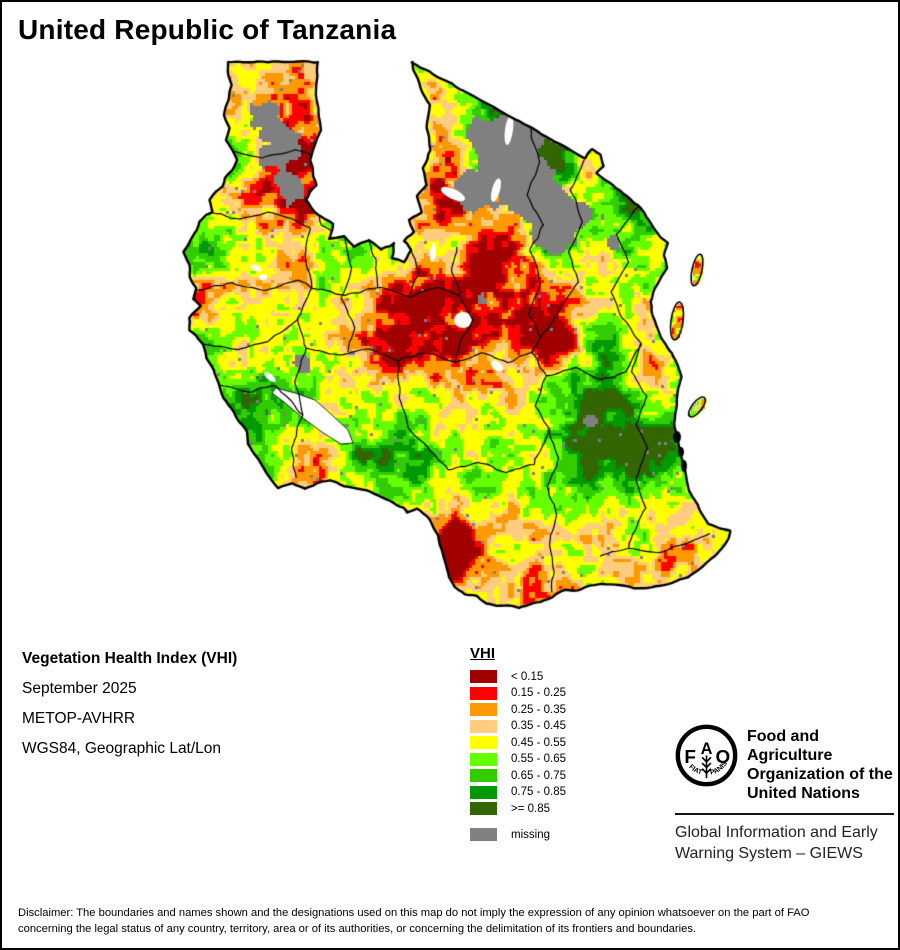 The width and height of the screenshot is (900, 950). What do you see at coordinates (531, 808) in the screenshot?
I see `legend-label: >= 0.85` at bounding box center [531, 808].